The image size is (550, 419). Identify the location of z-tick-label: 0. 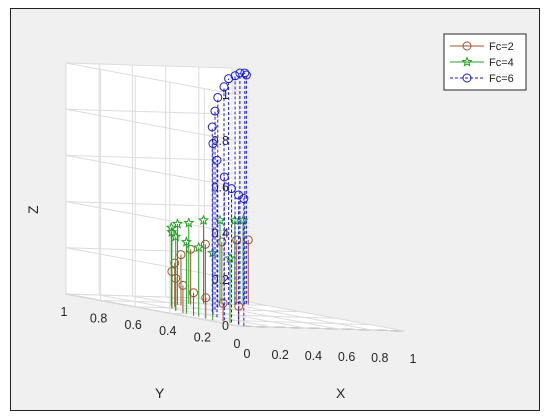
(225, 326).